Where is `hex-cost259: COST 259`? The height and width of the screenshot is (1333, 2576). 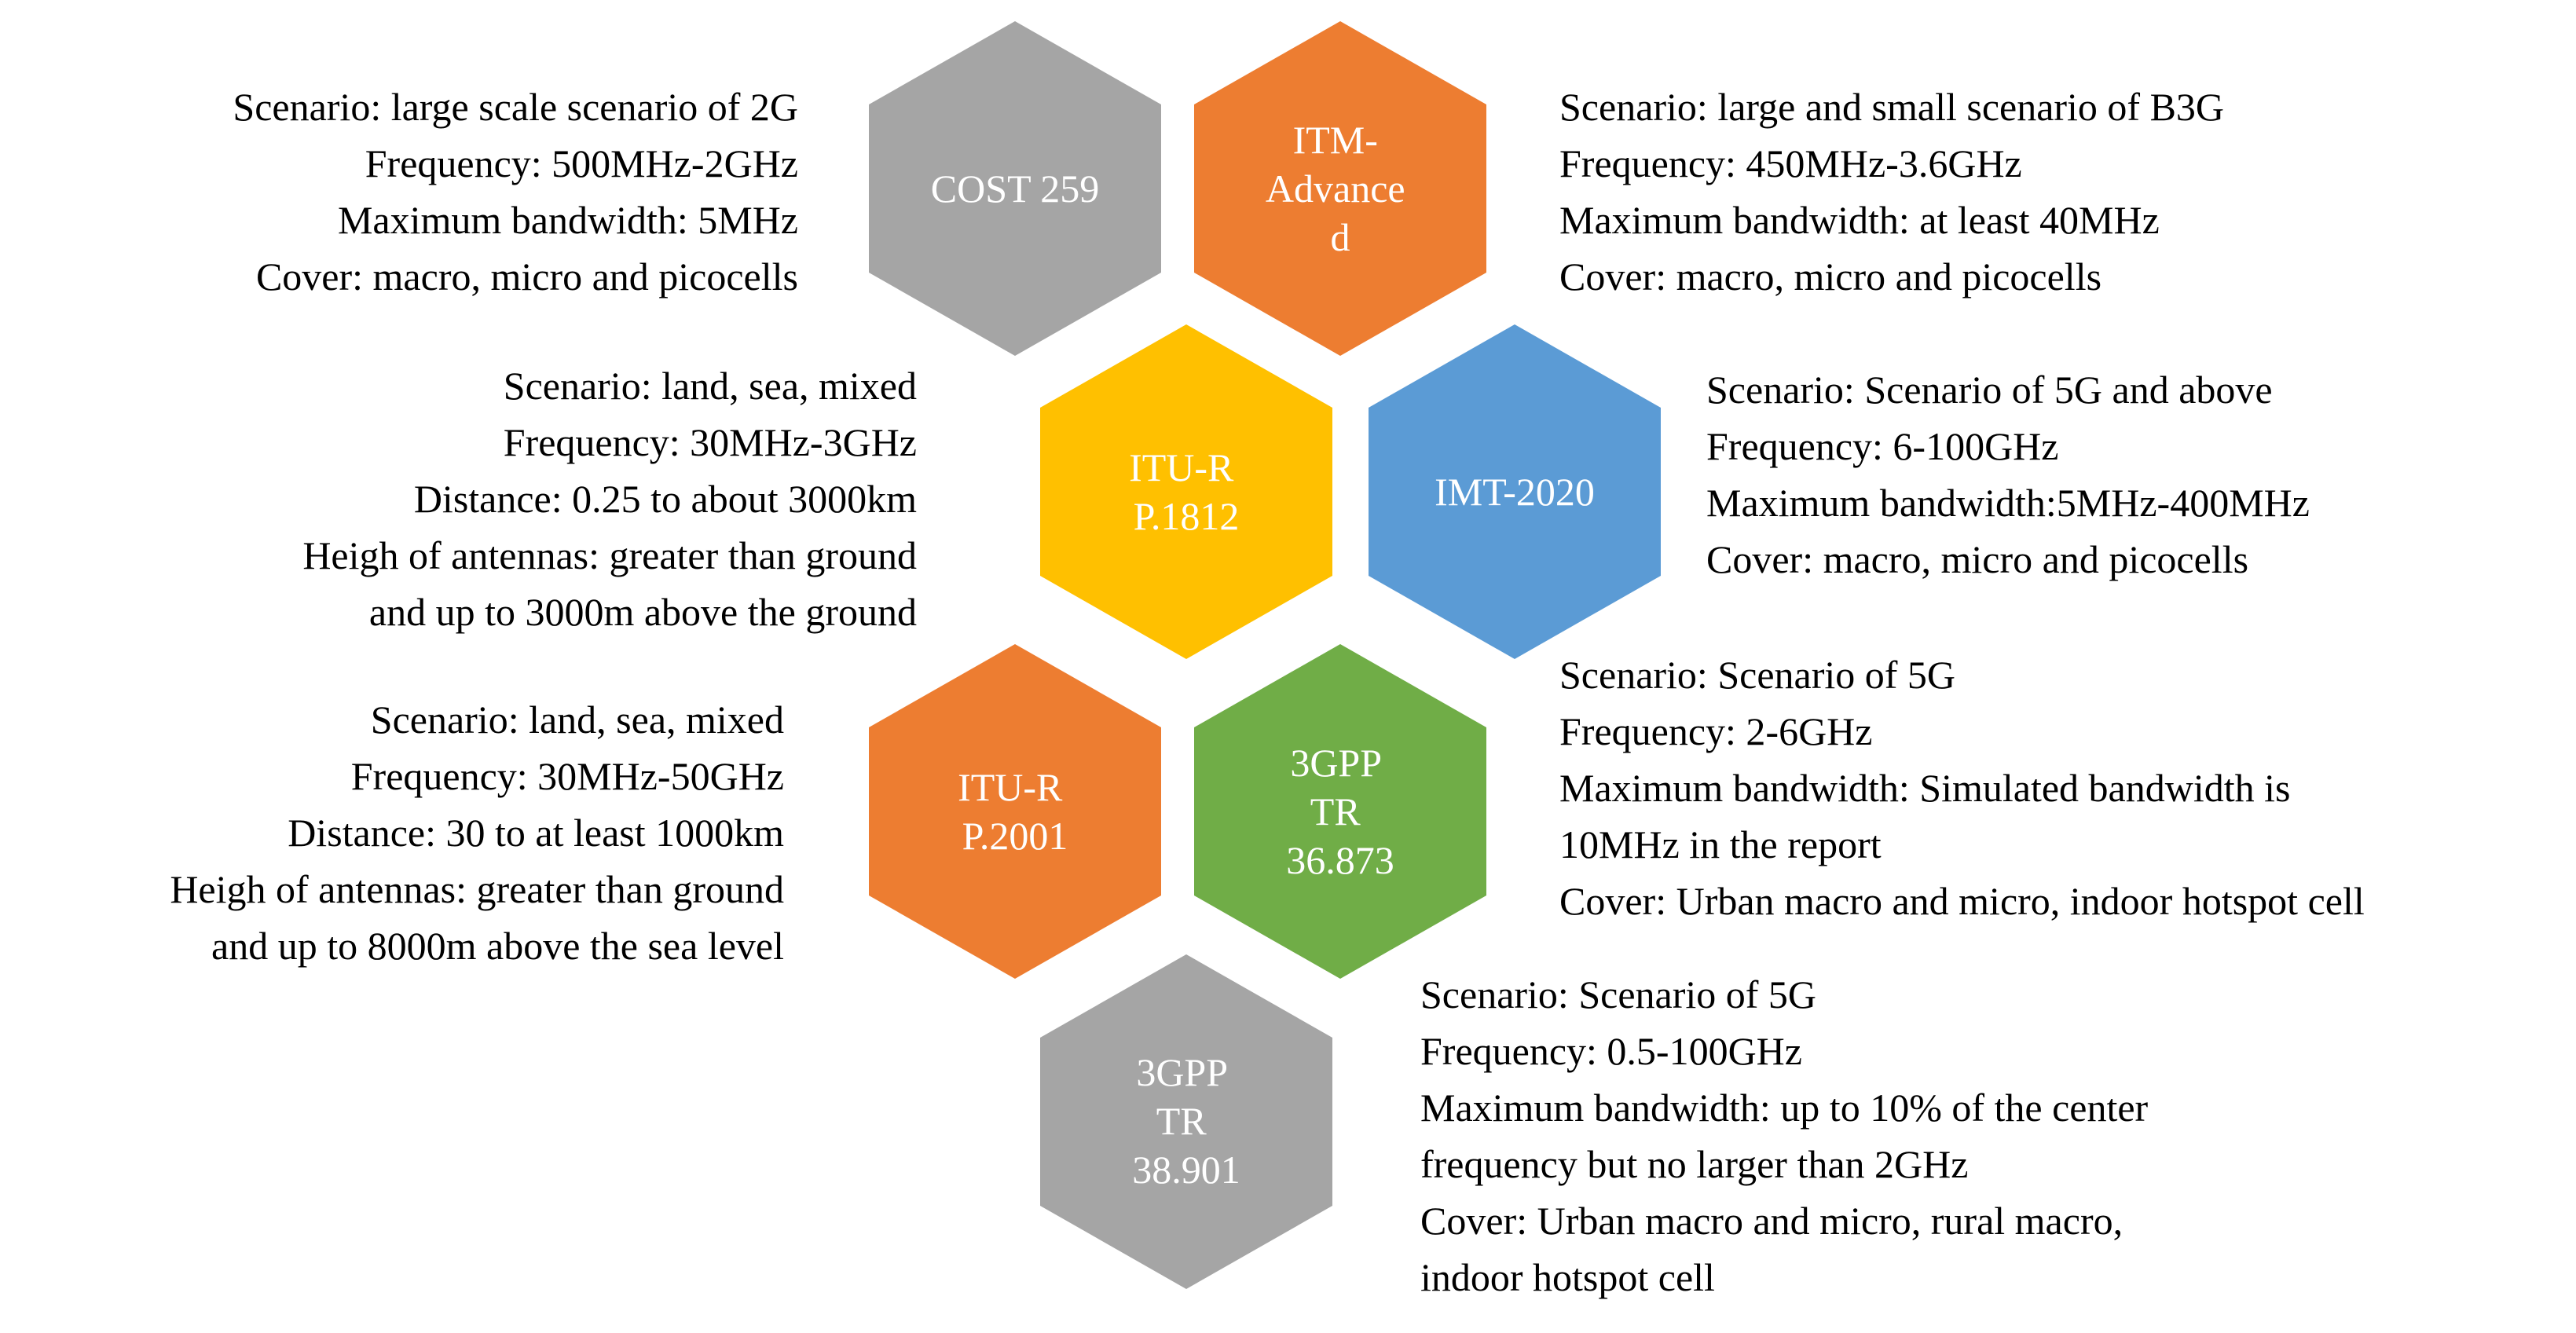
hex-cost259: COST 259 is located at coordinates (1015, 188).